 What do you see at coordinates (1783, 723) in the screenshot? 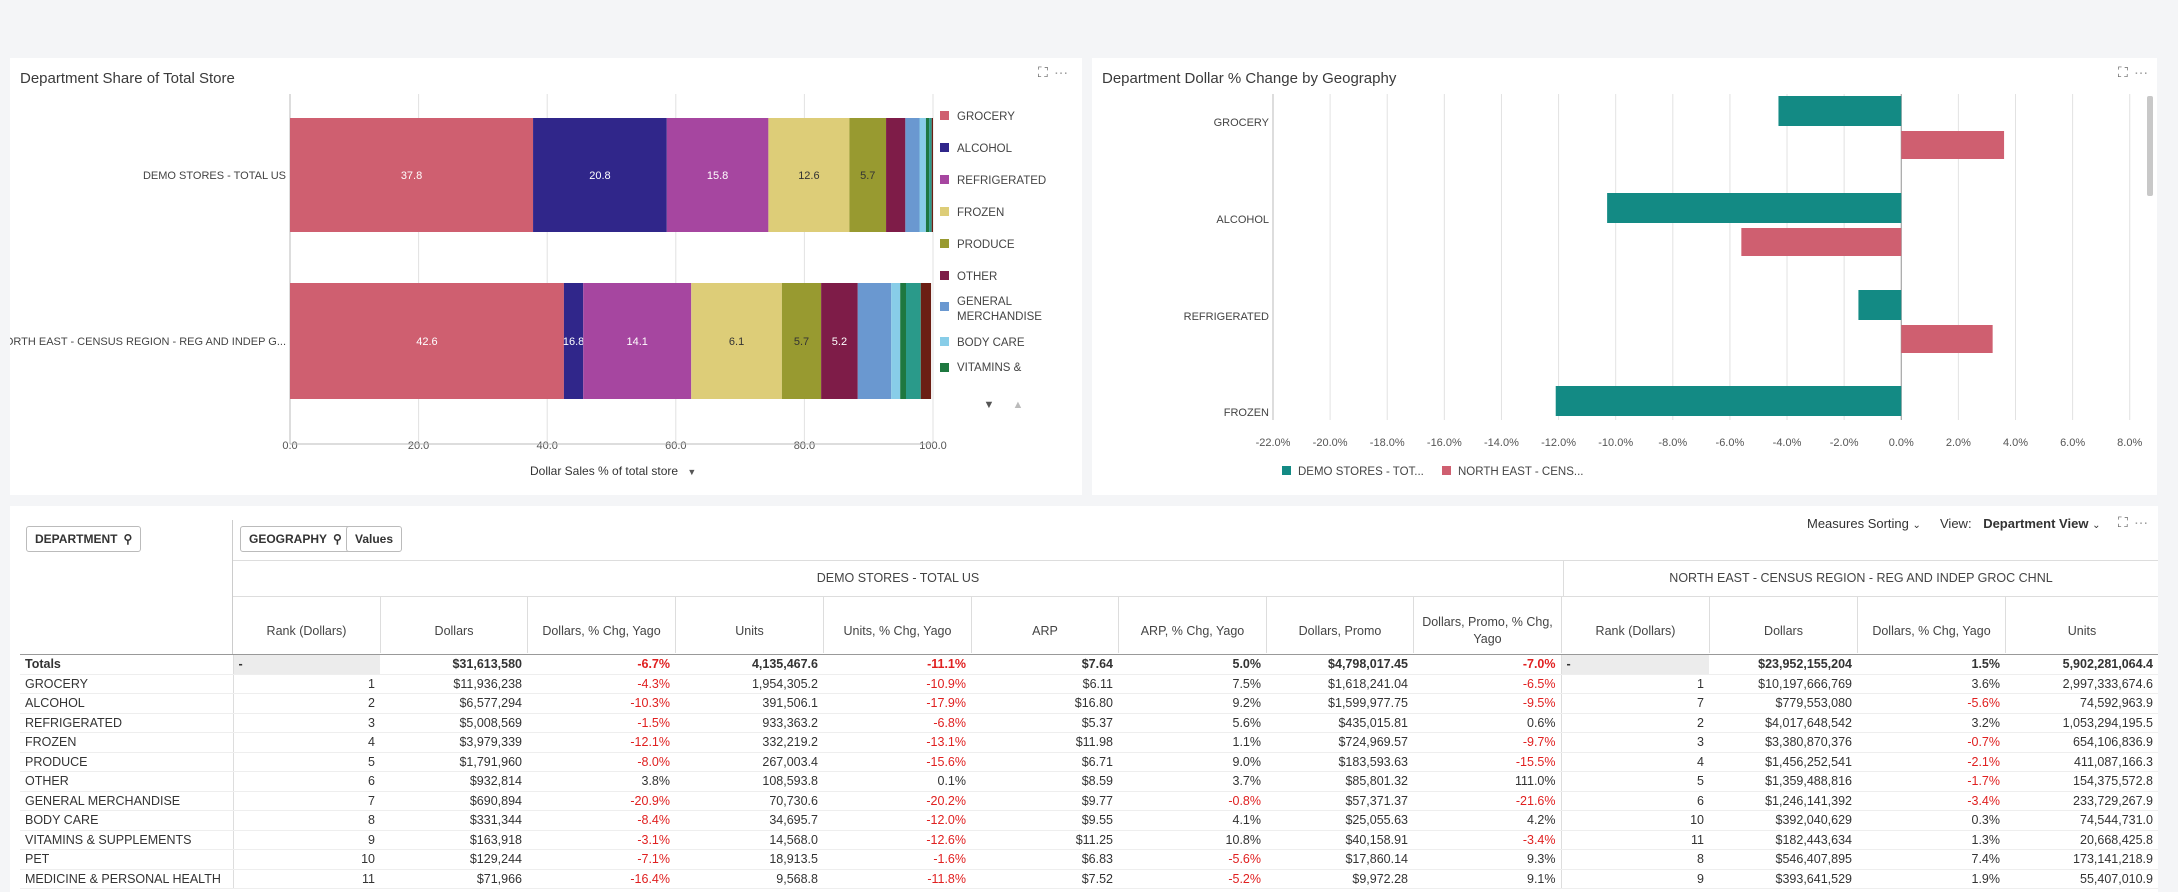
I see `table-cell: $4,017,648,542` at bounding box center [1783, 723].